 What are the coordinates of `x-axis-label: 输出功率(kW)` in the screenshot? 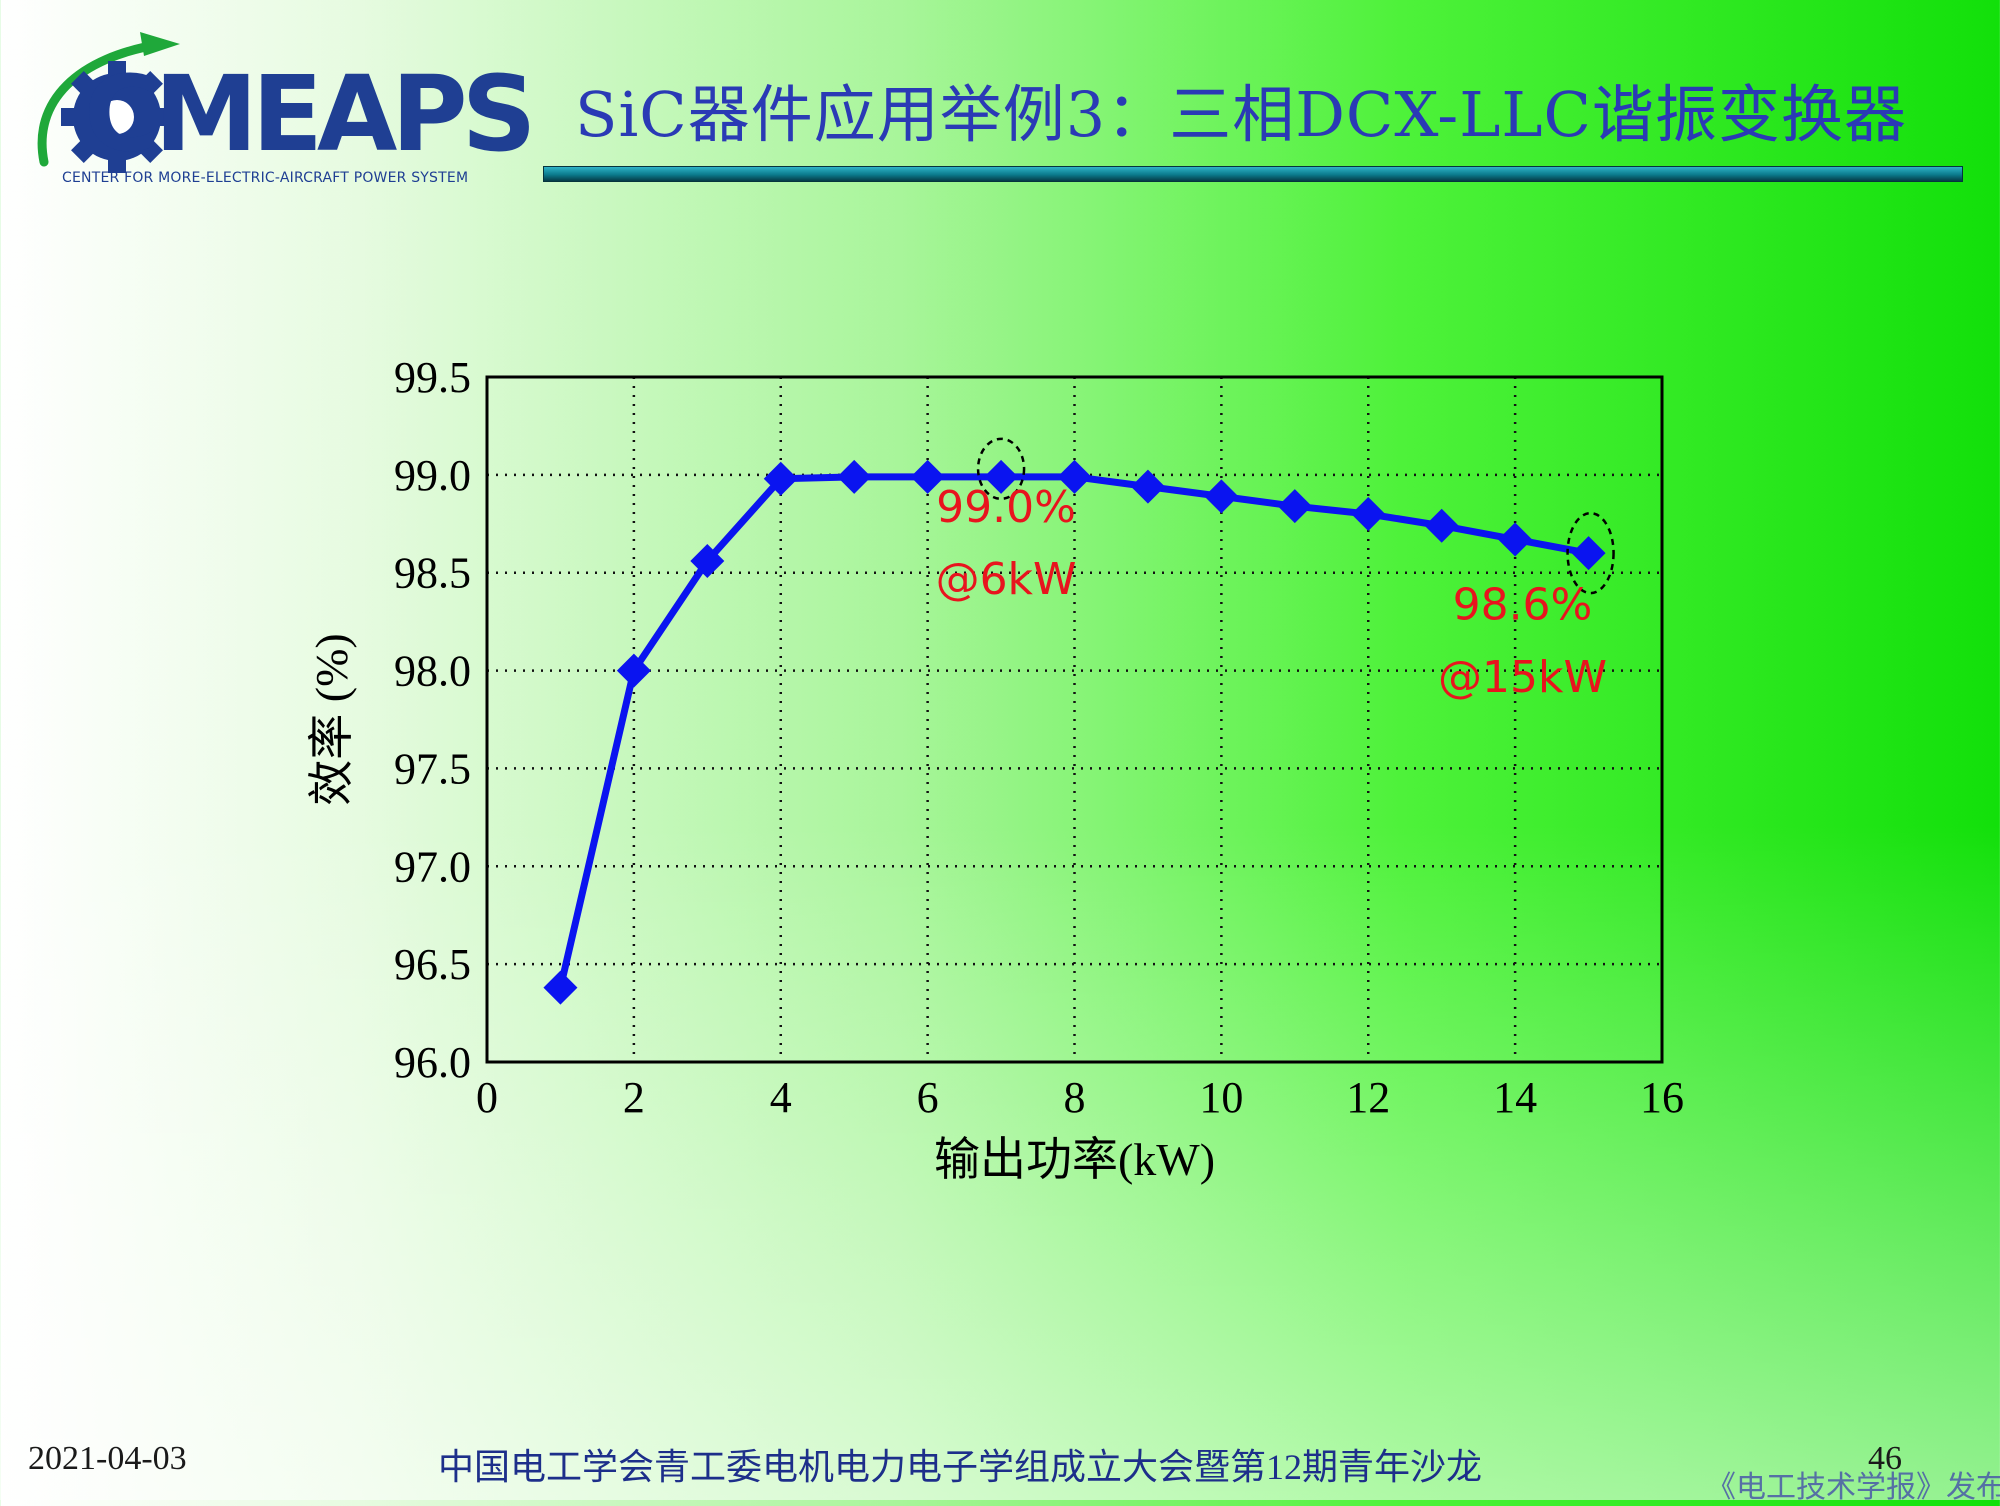 It's located at (1074, 1159).